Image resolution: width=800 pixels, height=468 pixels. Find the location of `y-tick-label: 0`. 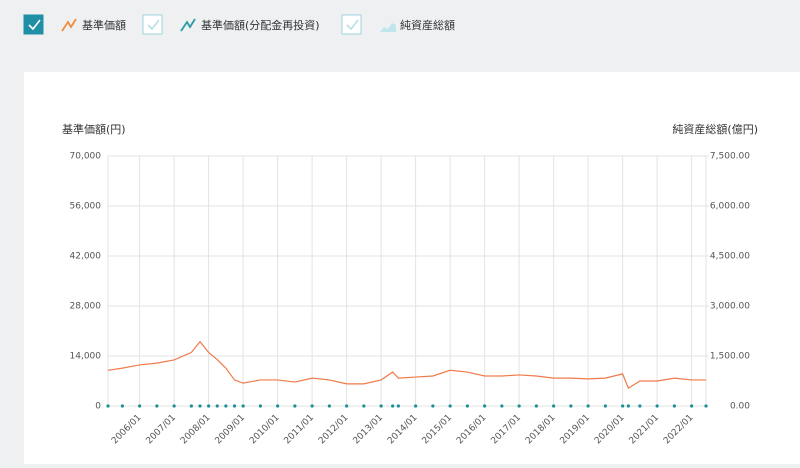

y-tick-label: 0 is located at coordinates (98, 407).